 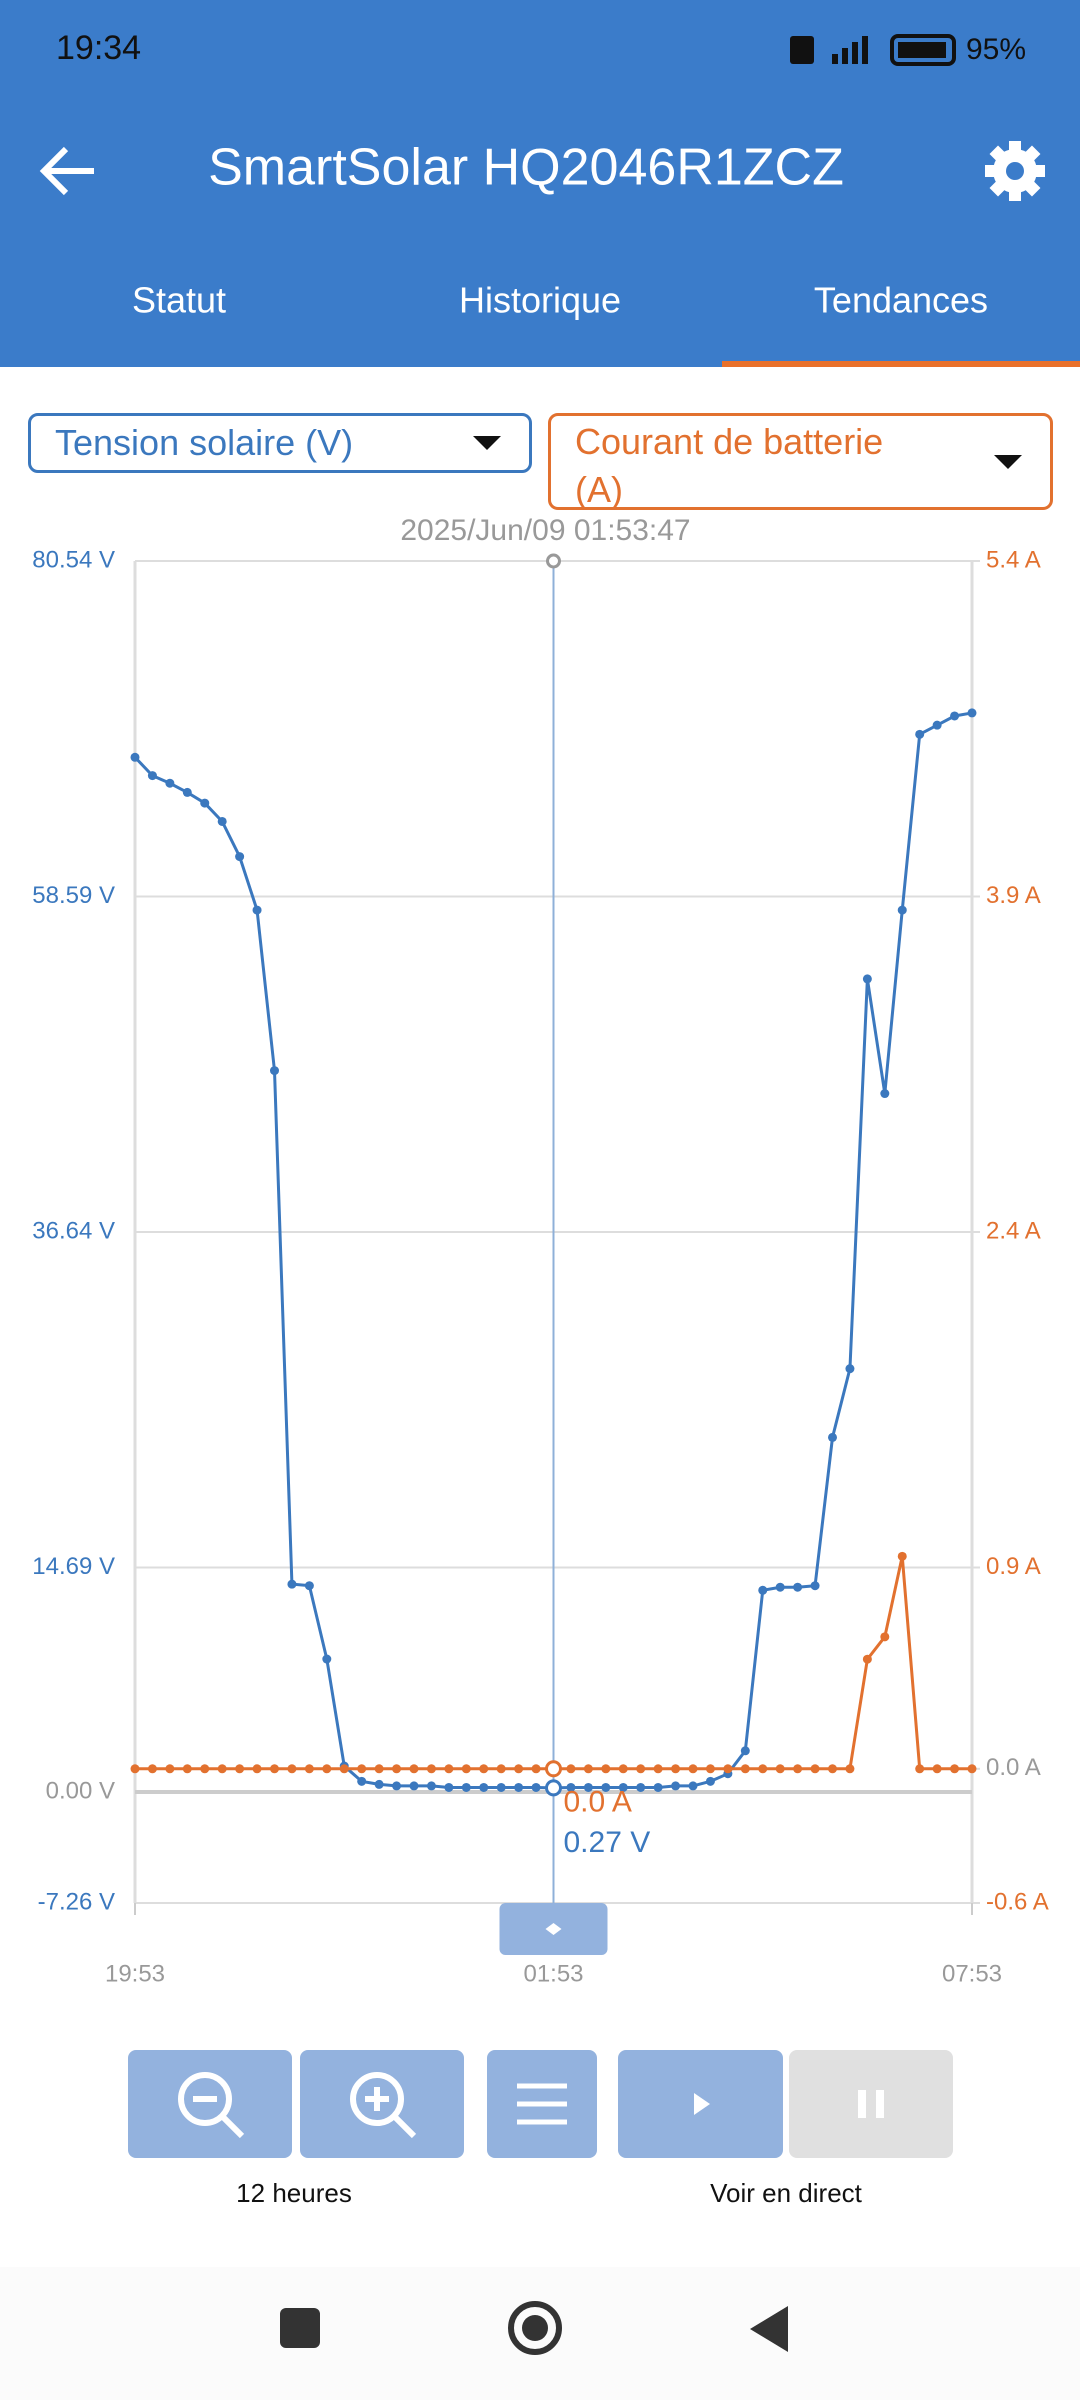 I want to click on battery-level: 95%, so click(x=996, y=49).